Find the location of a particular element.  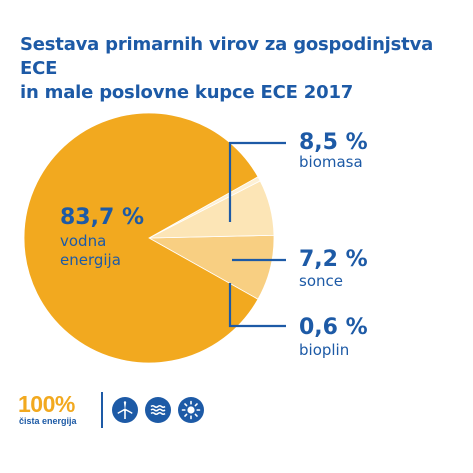

label-vodna-energija-line1: vodna is located at coordinates (83, 241).